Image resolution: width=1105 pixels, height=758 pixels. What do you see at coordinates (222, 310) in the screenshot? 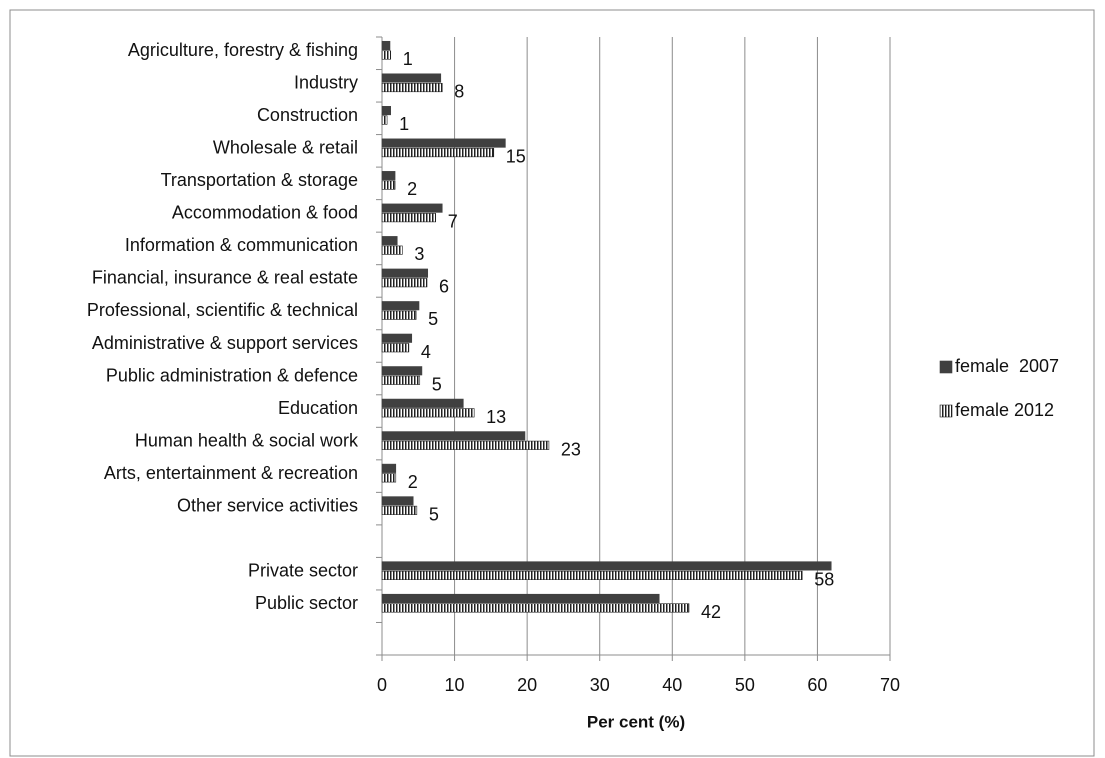
I see `y-tick-label: Professional, scientific & technical` at bounding box center [222, 310].